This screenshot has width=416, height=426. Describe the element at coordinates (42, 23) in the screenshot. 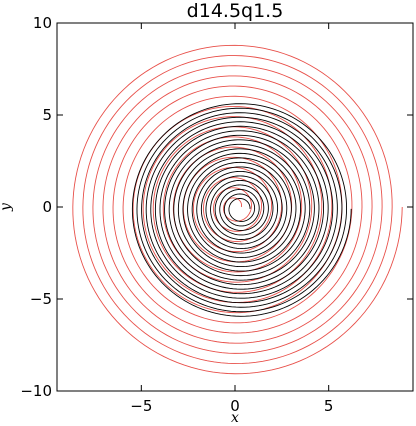

I see `y-tick-label: 10` at that location.